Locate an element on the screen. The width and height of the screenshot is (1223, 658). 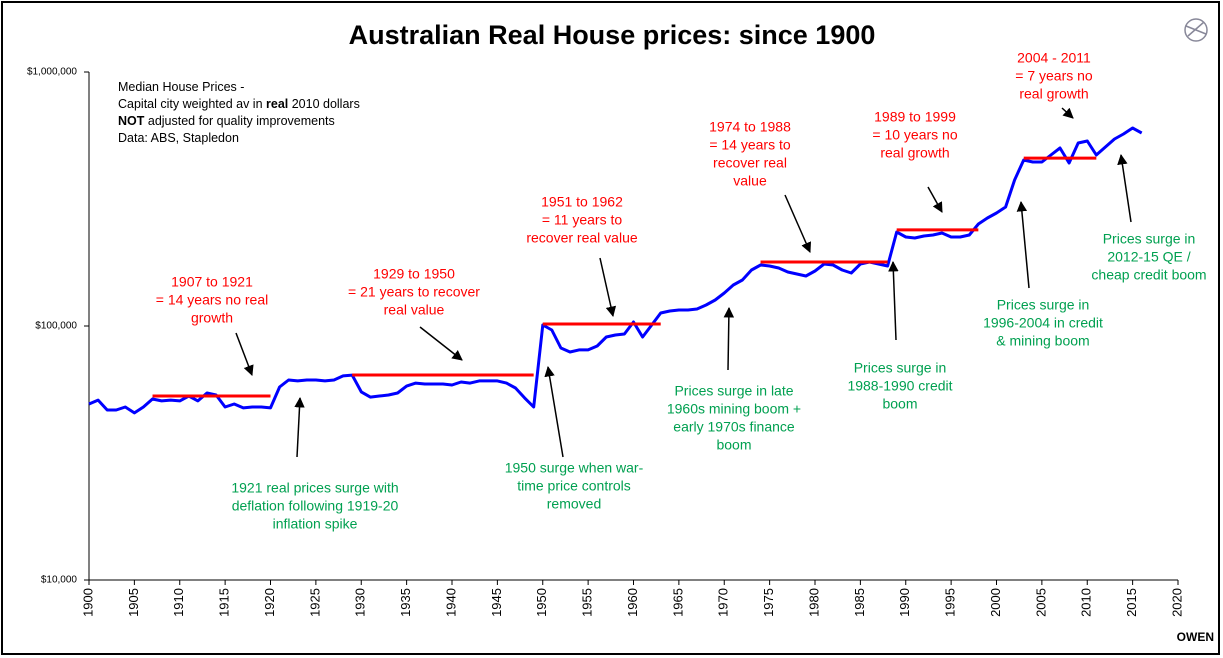
x-tick-label: 1940 is located at coordinates (450, 602).